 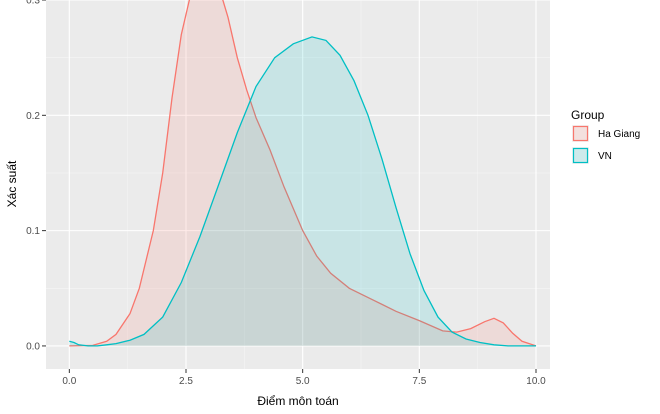 What do you see at coordinates (33, 231) in the screenshot?
I see `y-tick-label: 0.1` at bounding box center [33, 231].